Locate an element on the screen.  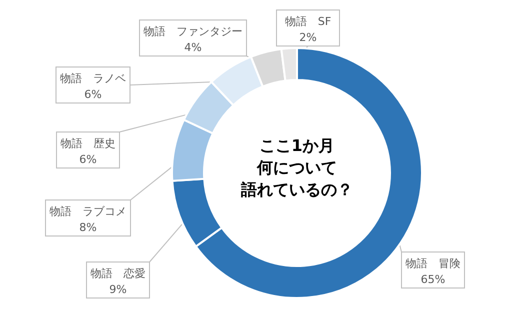
data-label: 8% is located at coordinates (88, 227).